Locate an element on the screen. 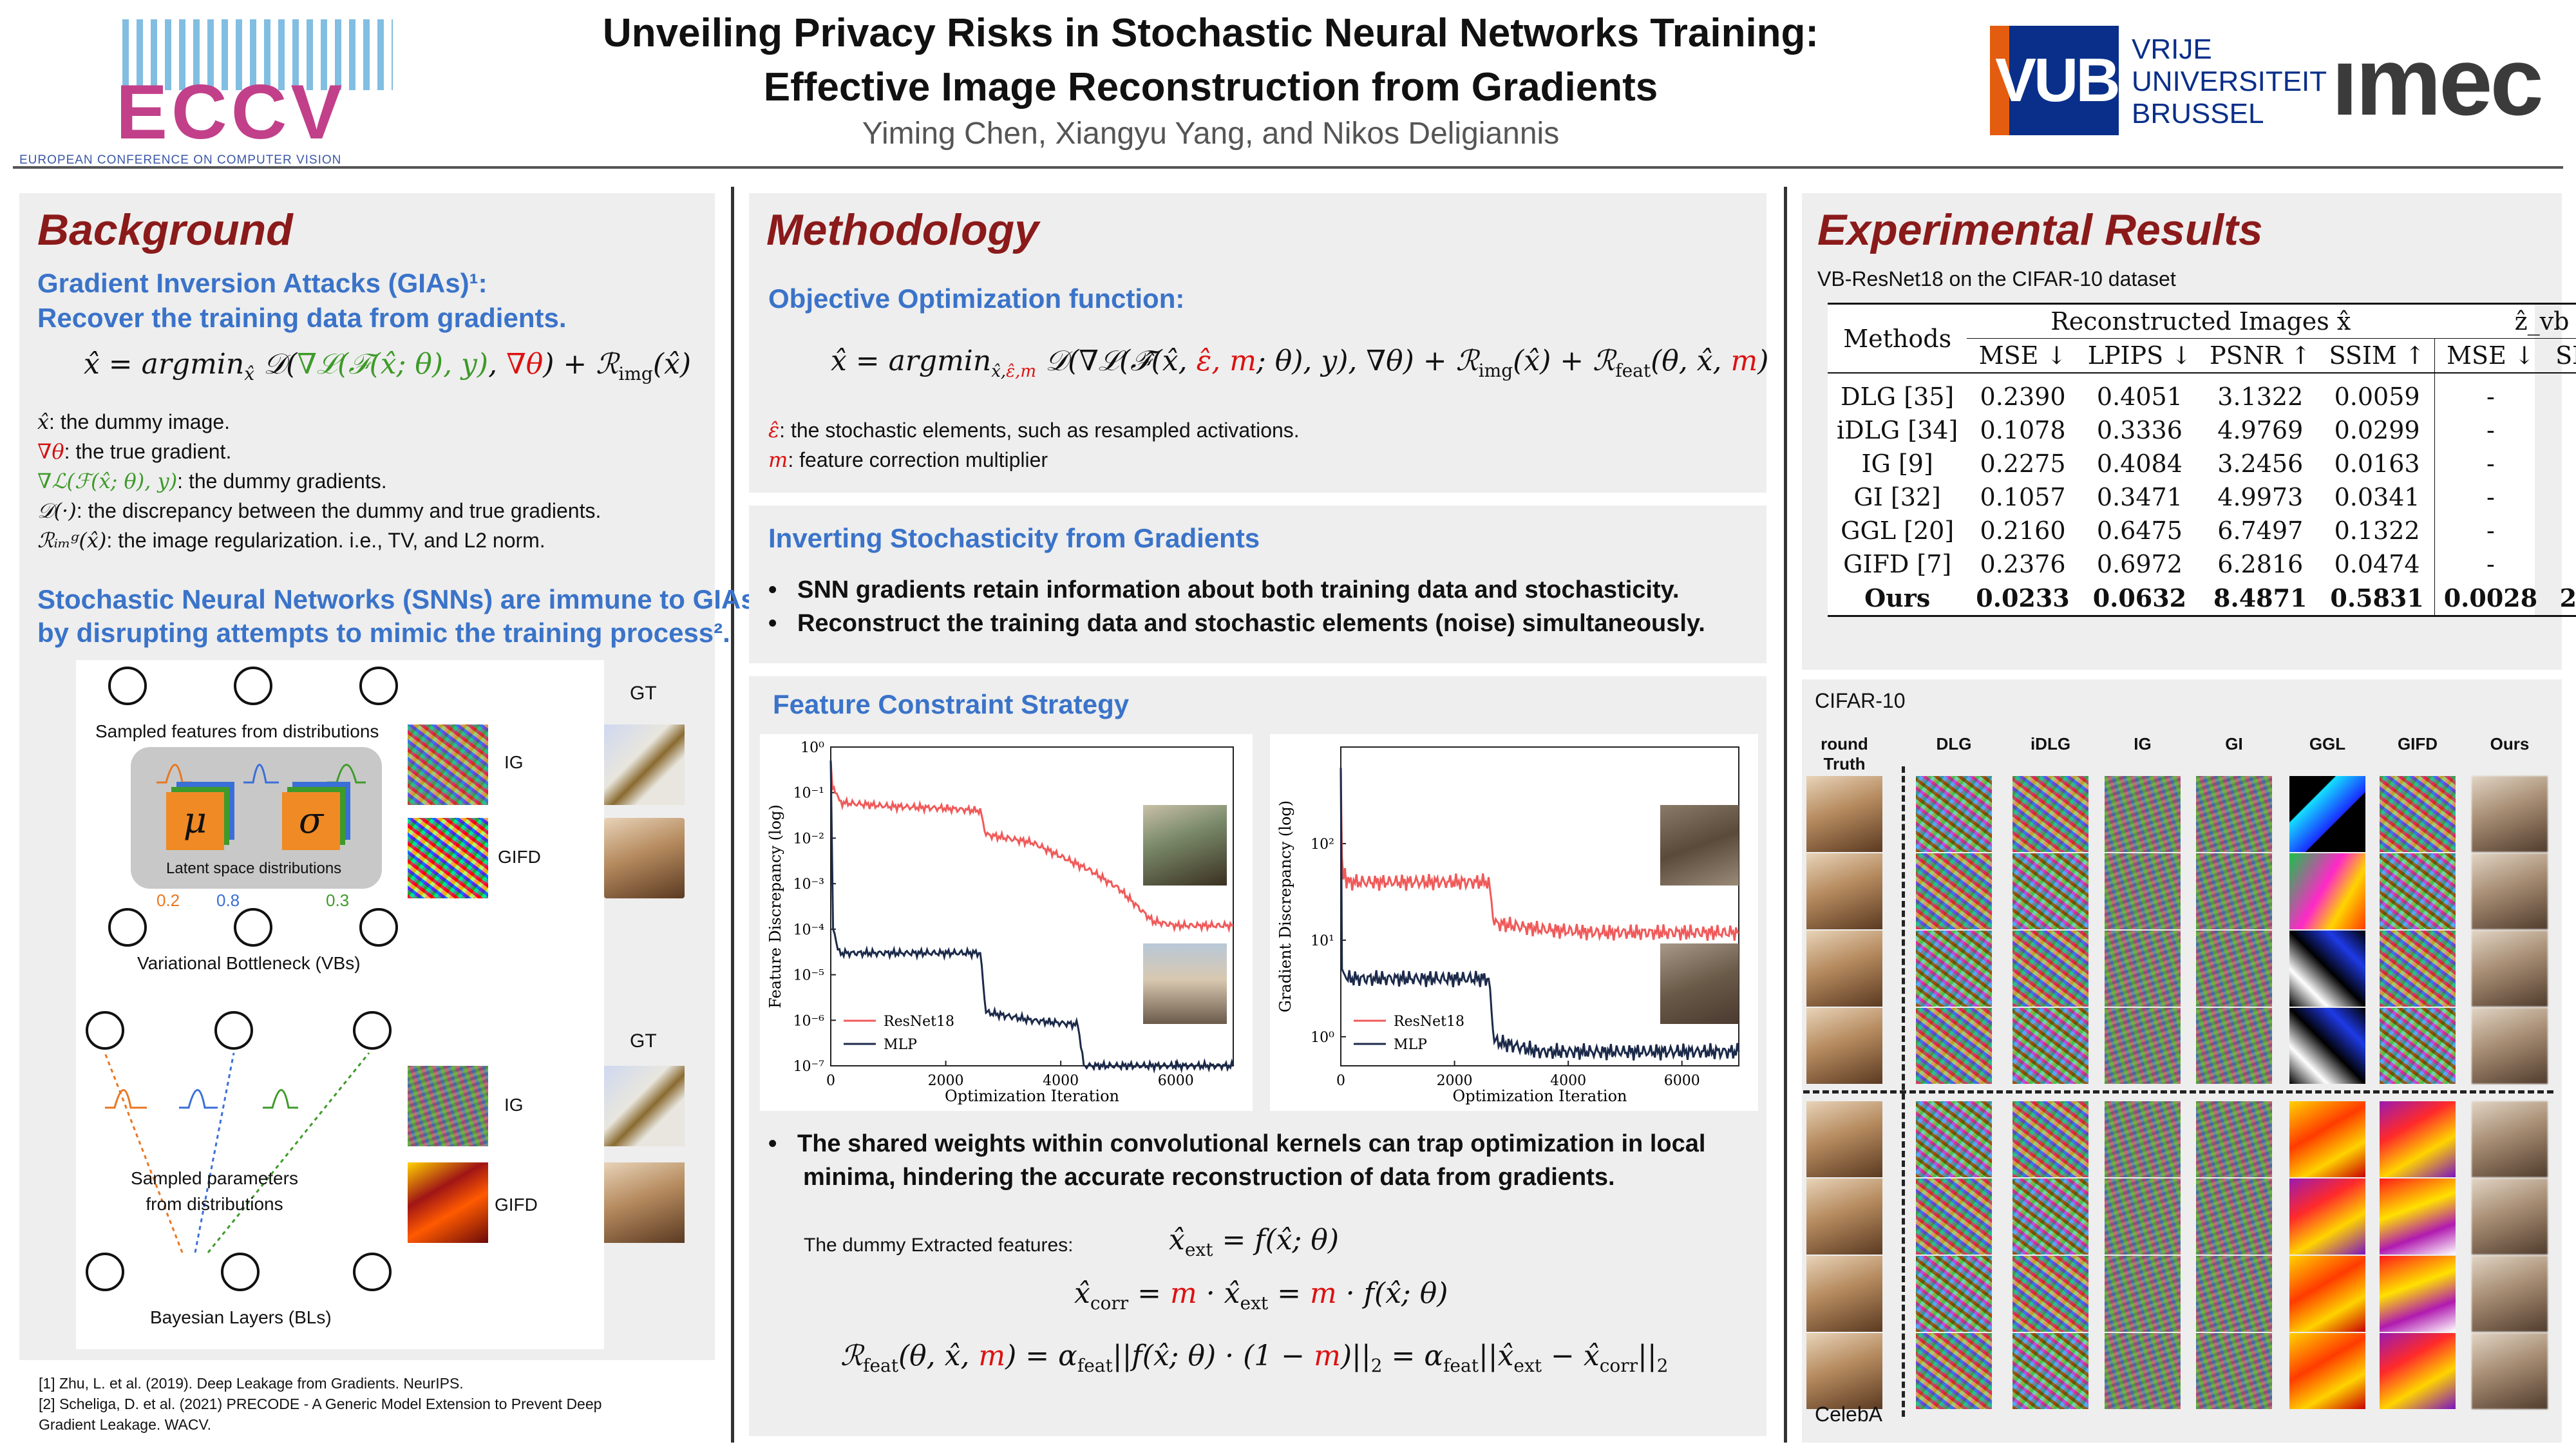  objective-heading: Objective Optimization function: is located at coordinates (976, 298).